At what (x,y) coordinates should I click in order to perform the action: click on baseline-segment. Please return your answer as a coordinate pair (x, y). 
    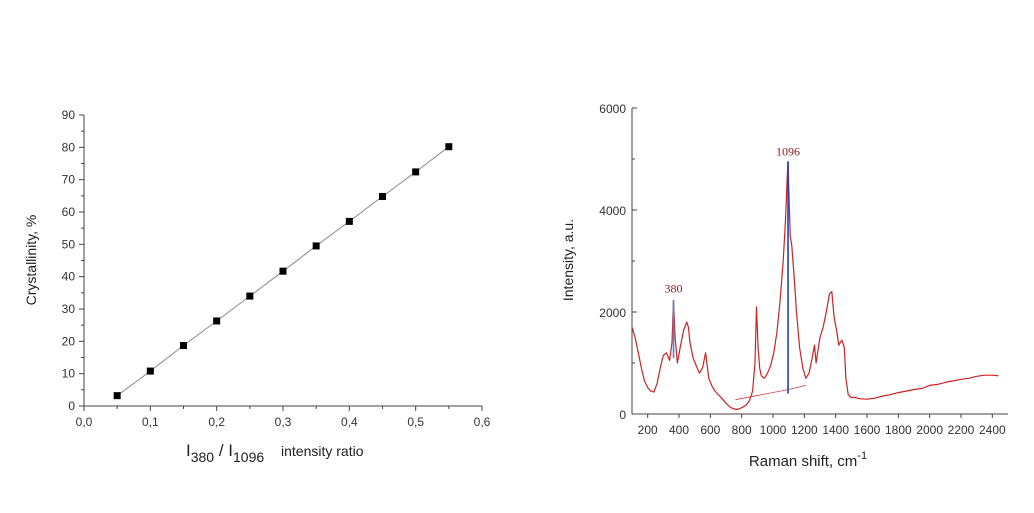
    Looking at the image, I should click on (770, 393).